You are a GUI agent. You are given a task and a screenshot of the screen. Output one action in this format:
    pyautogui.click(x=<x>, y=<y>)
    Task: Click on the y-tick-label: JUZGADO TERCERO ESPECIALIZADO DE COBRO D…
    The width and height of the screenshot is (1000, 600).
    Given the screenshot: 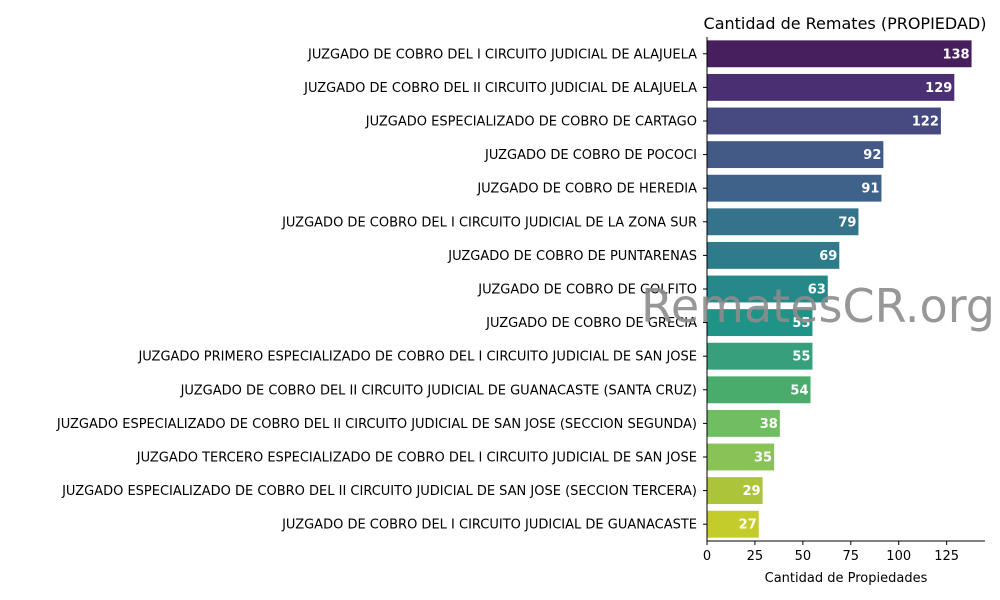 What is the action you would take?
    pyautogui.click(x=416, y=458)
    